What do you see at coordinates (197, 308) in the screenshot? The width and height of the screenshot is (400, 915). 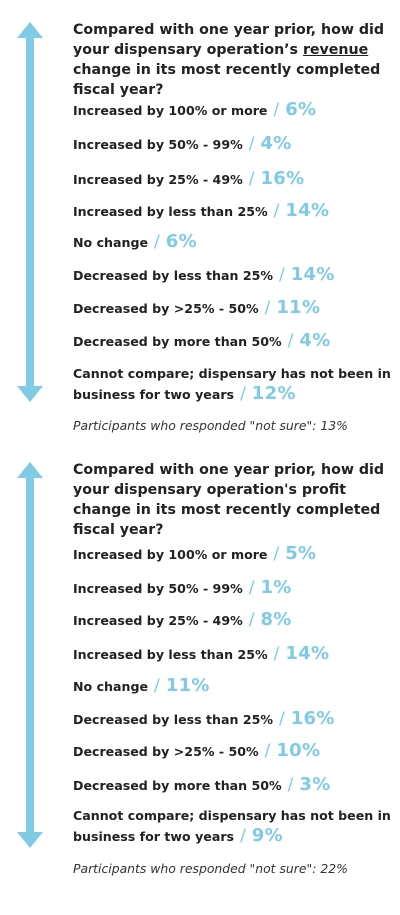 I see `answer-row: Decreased by >25% - 50%/11%` at bounding box center [197, 308].